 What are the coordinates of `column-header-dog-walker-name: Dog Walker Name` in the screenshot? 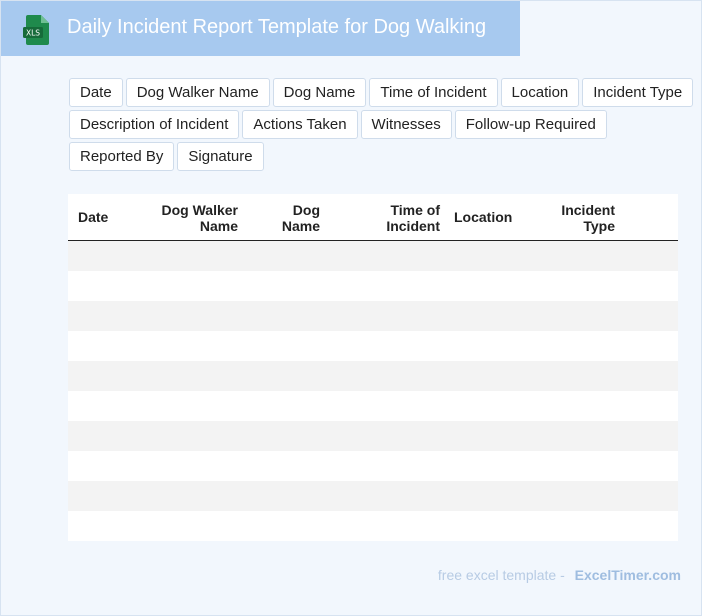 It's located at (200, 218).